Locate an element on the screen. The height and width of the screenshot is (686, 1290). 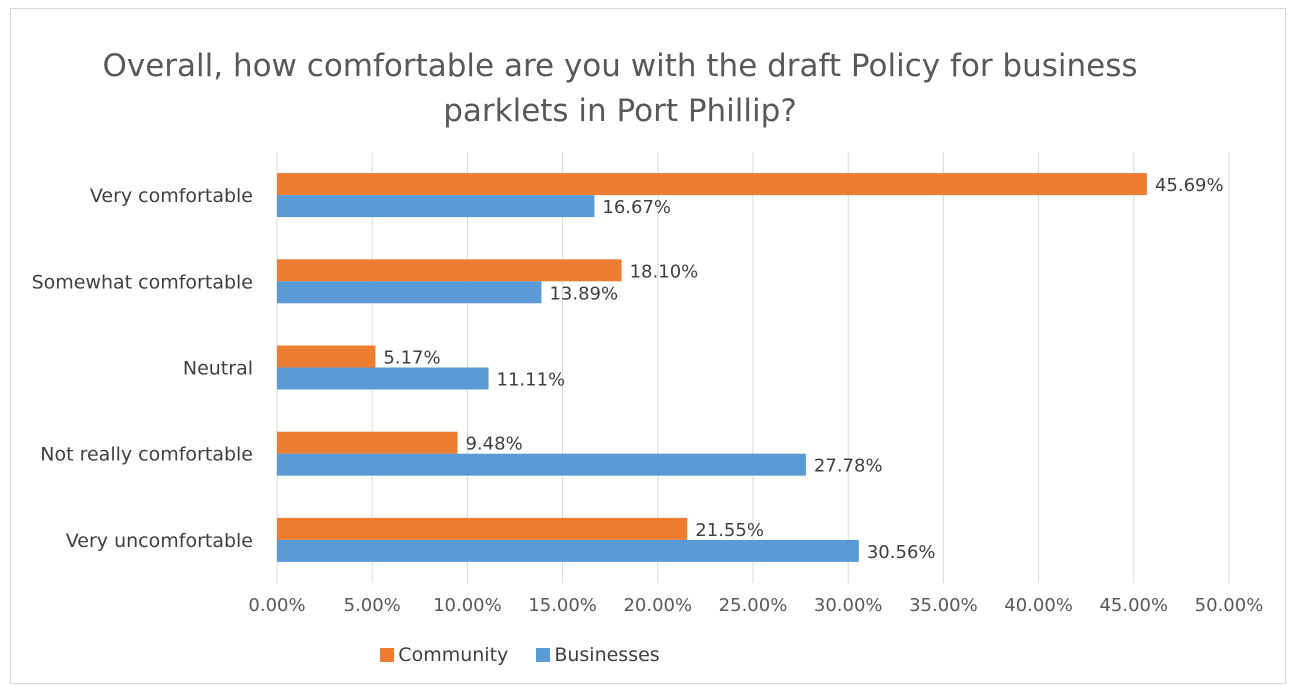
data-label: 45.69% is located at coordinates (1189, 185).